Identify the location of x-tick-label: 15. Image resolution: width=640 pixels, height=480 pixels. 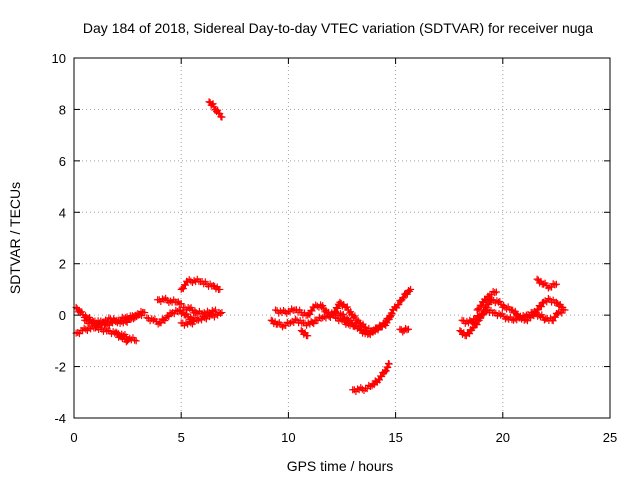
(395, 437).